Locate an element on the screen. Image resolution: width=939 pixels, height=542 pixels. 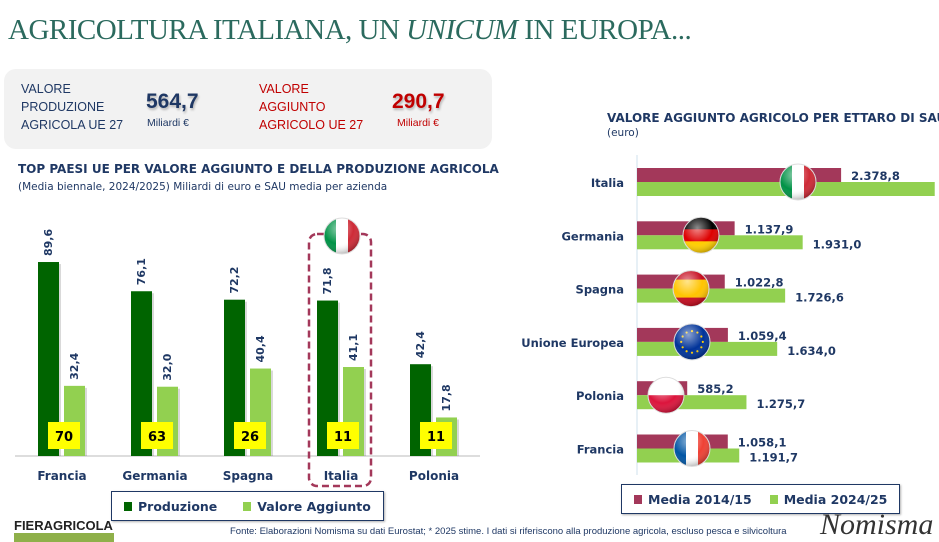
data-label: 41,1 is located at coordinates (353, 347).